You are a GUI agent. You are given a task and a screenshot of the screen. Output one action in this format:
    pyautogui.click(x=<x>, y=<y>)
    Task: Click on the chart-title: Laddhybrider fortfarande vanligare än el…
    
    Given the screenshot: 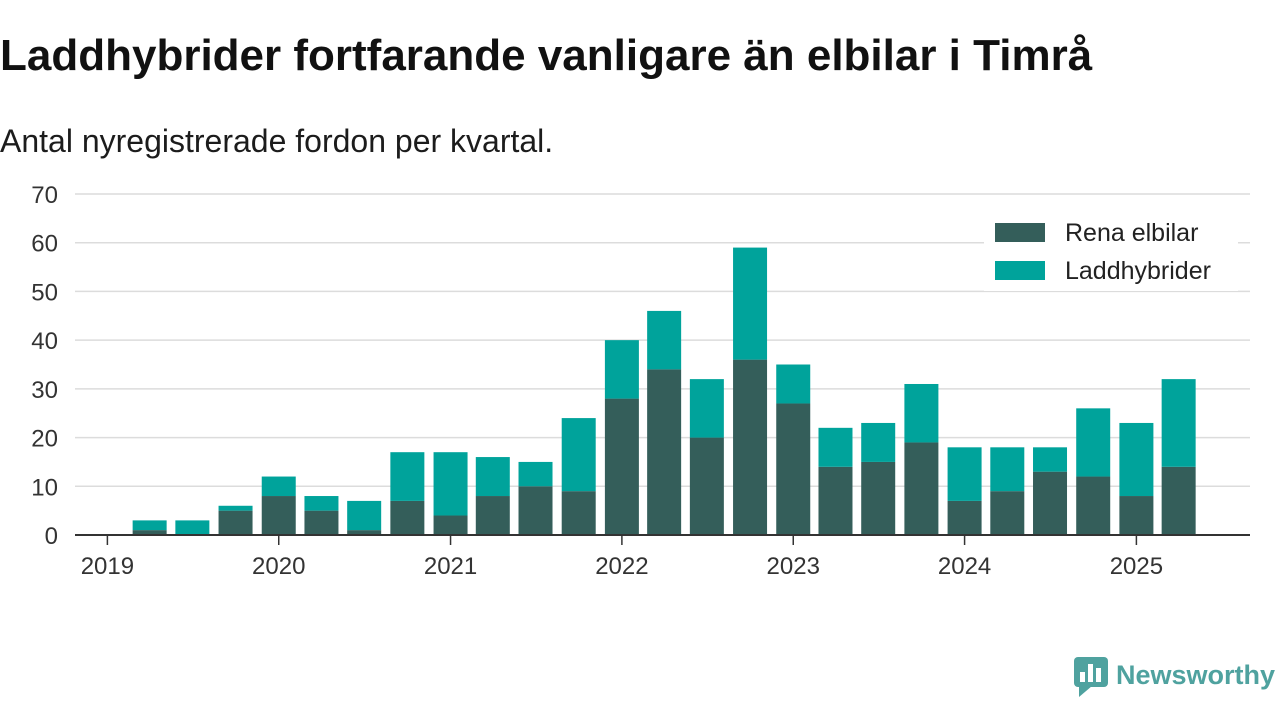 What is the action you would take?
    pyautogui.click(x=546, y=55)
    